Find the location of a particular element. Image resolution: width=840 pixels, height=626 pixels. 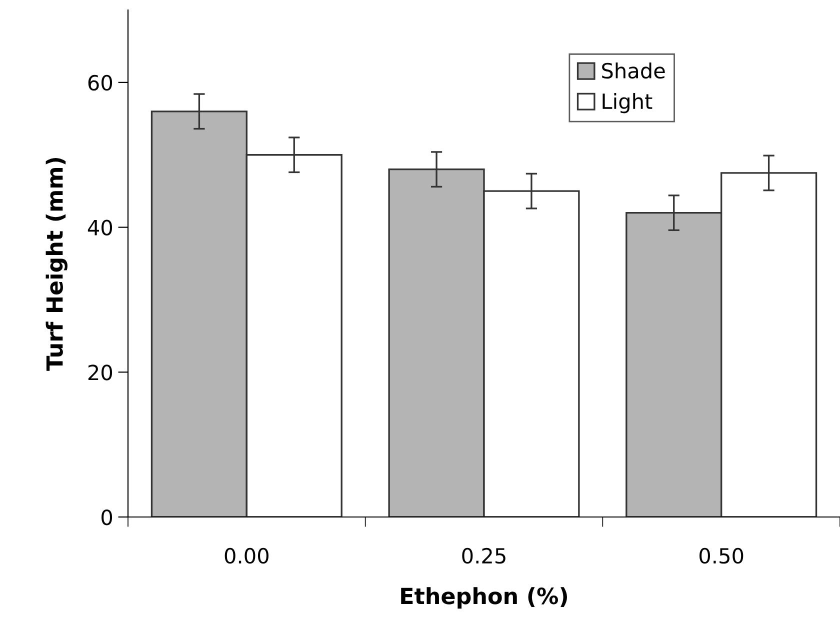

legend-label: Light is located at coordinates (627, 103).